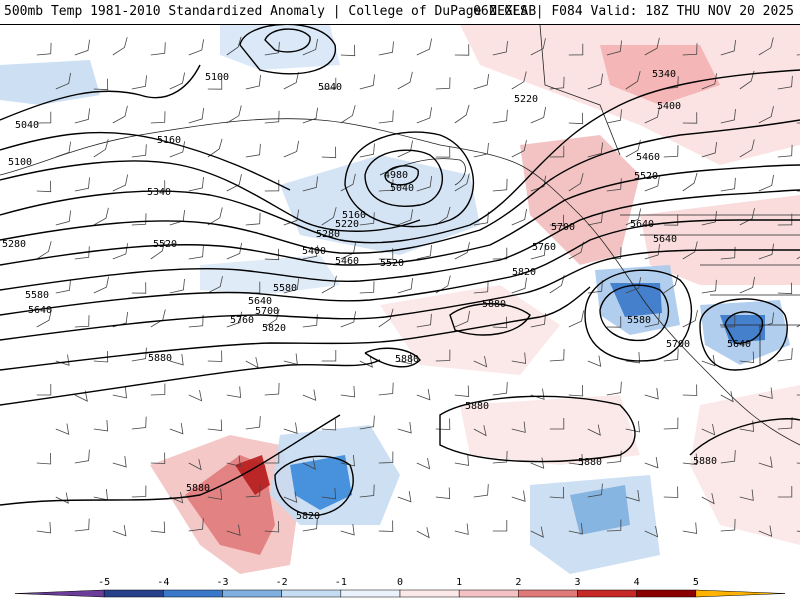 The image size is (800, 600). I want to click on colorbar-tick: 1, so click(459, 582).